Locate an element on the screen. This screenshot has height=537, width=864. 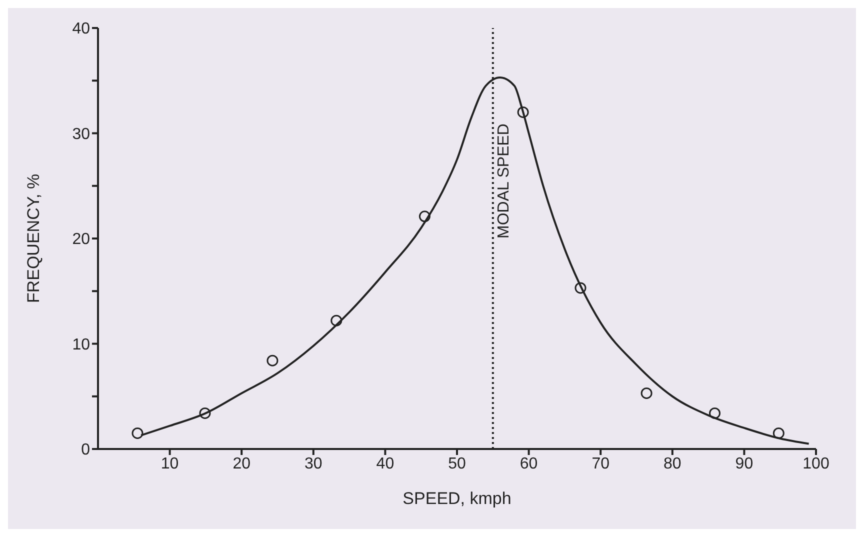
y-tick-label: 10 is located at coordinates (81, 345).